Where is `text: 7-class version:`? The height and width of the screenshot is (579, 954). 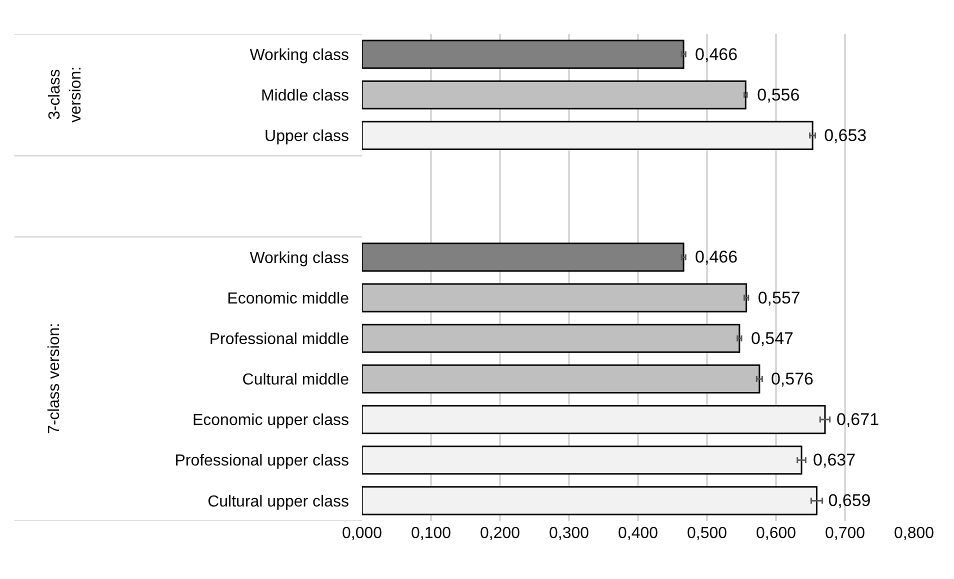
text: 7-class version: is located at coordinates (55, 378).